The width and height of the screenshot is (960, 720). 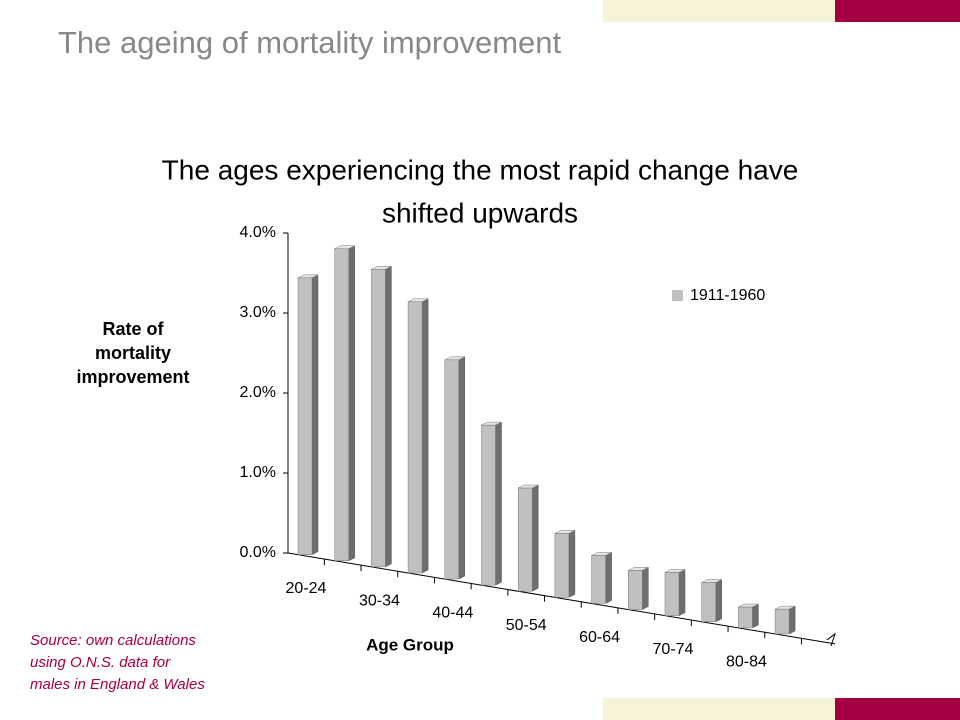 What do you see at coordinates (310, 42) in the screenshot?
I see `slide-title: The ageing of mortality improvement` at bounding box center [310, 42].